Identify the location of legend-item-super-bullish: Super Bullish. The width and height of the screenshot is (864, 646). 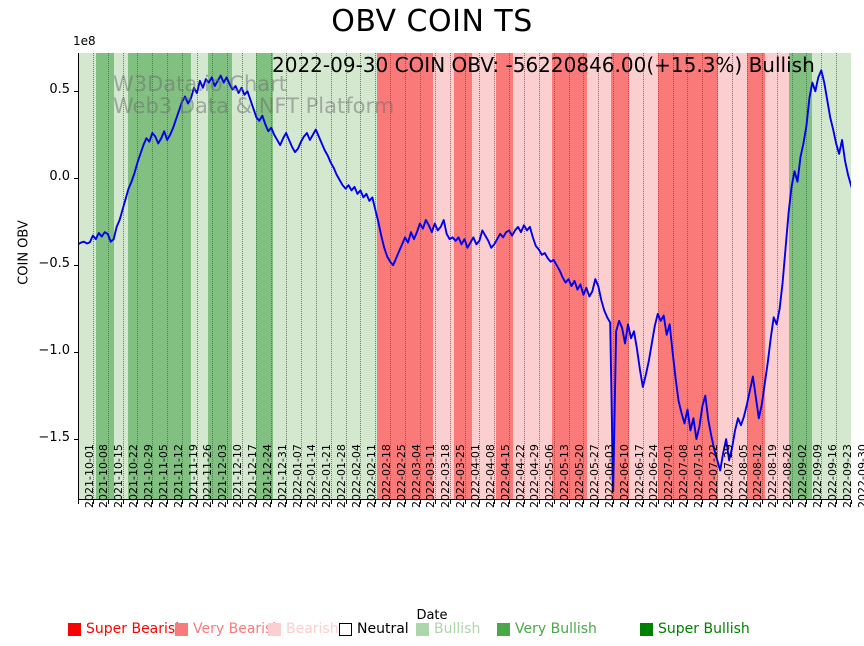
(695, 629).